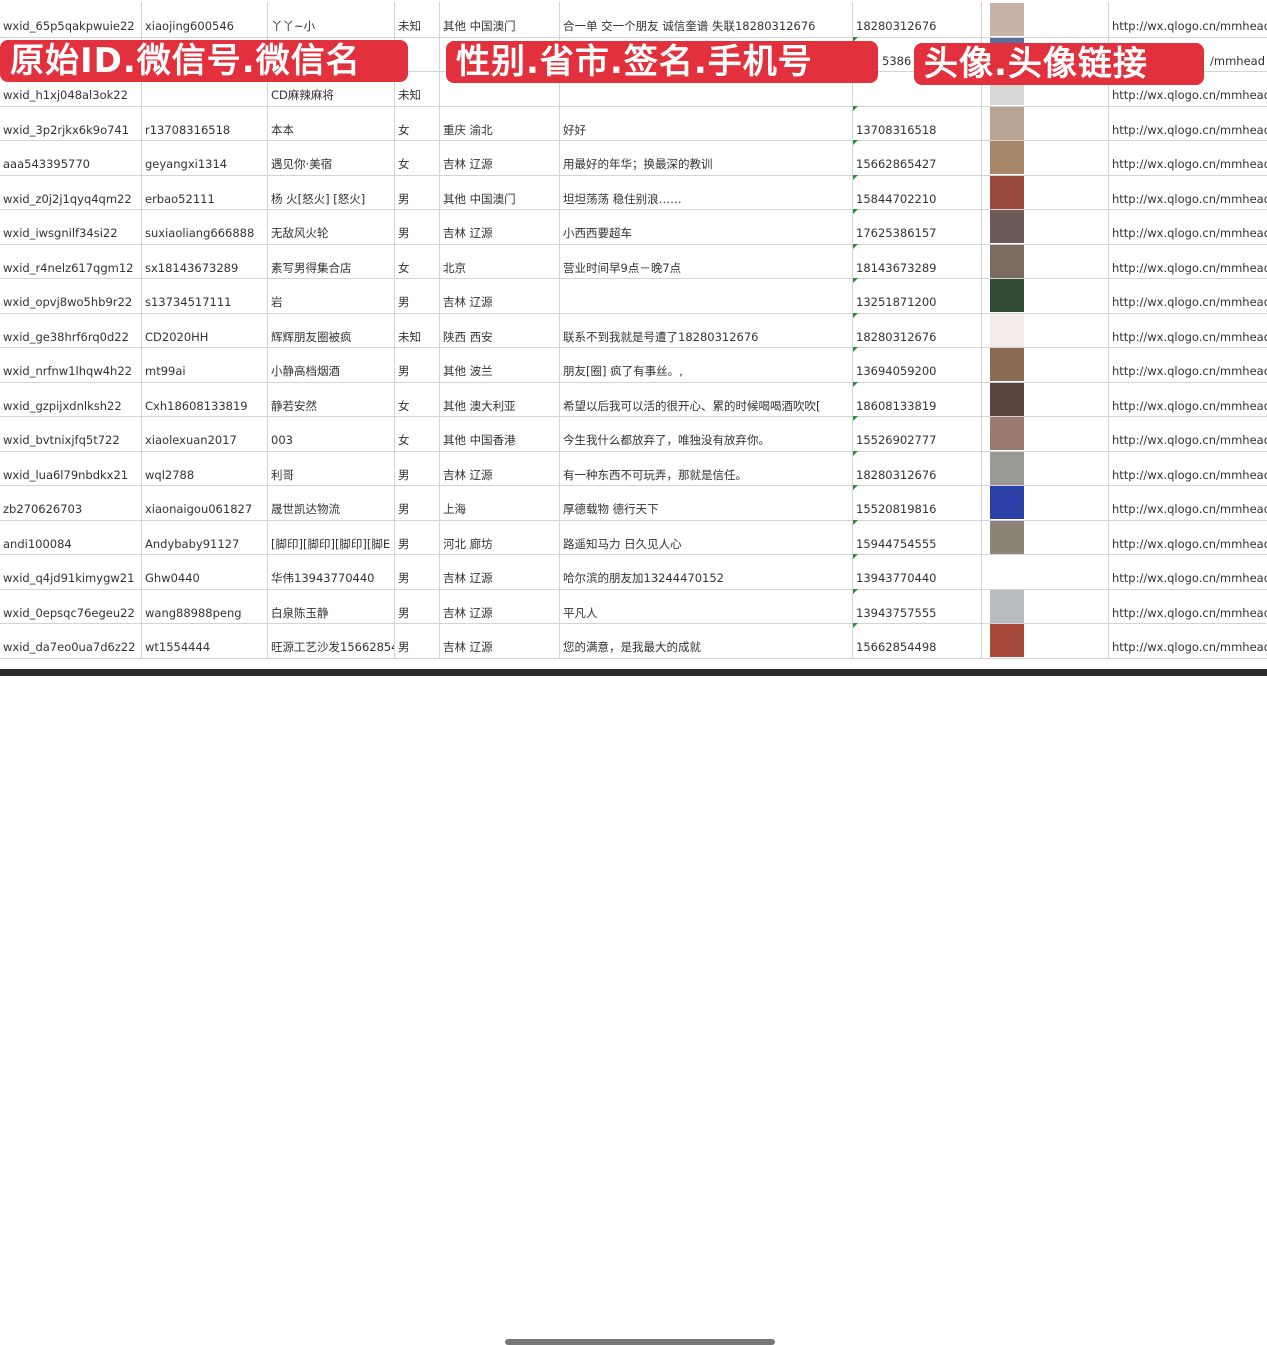  Describe the element at coordinates (917, 157) in the screenshot. I see `phone-cell: 15662865427` at that location.